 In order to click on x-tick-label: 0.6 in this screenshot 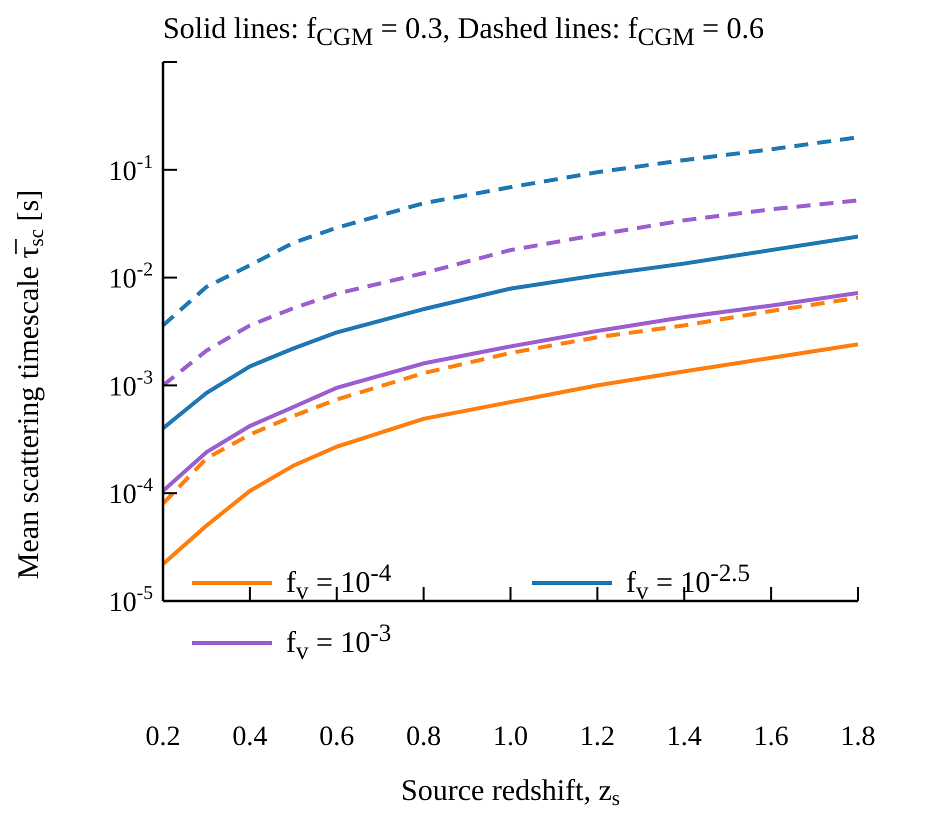, I will do `click(336, 736)`.